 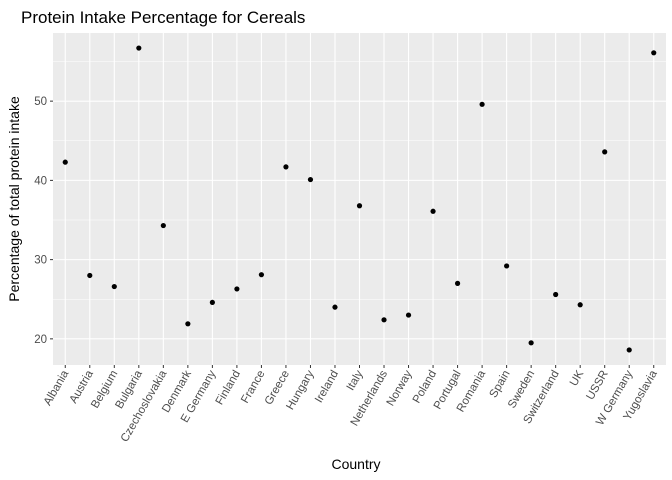 I want to click on y-axis-title: Percentage of total protein intake, so click(x=14, y=199).